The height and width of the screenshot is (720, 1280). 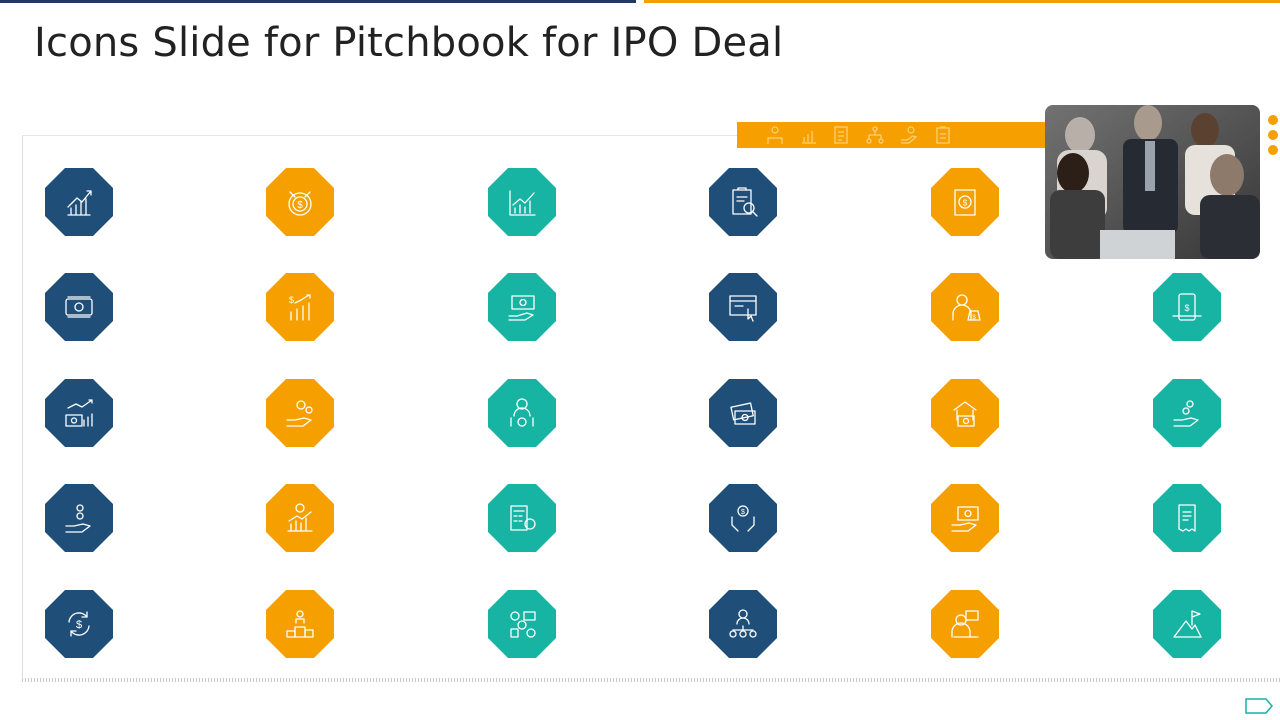 I want to click on browser-click-icon, so click(x=743, y=307).